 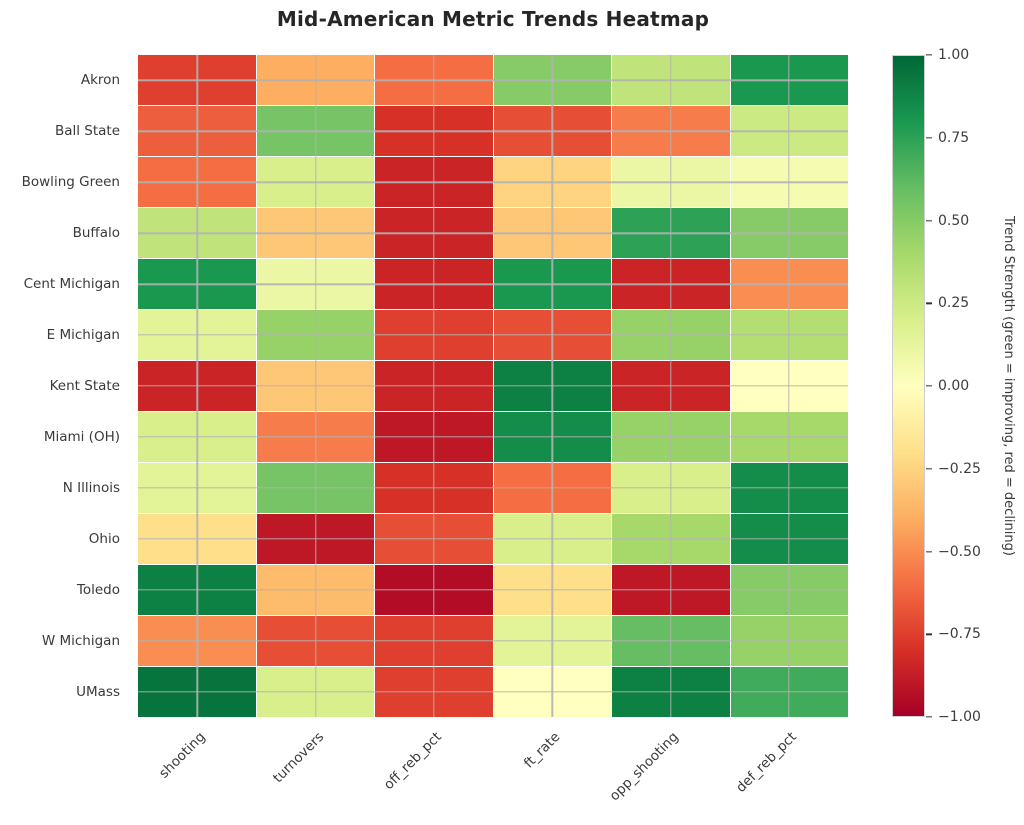 What do you see at coordinates (959, 551) in the screenshot?
I see `colorbar-tick-label: −0.50` at bounding box center [959, 551].